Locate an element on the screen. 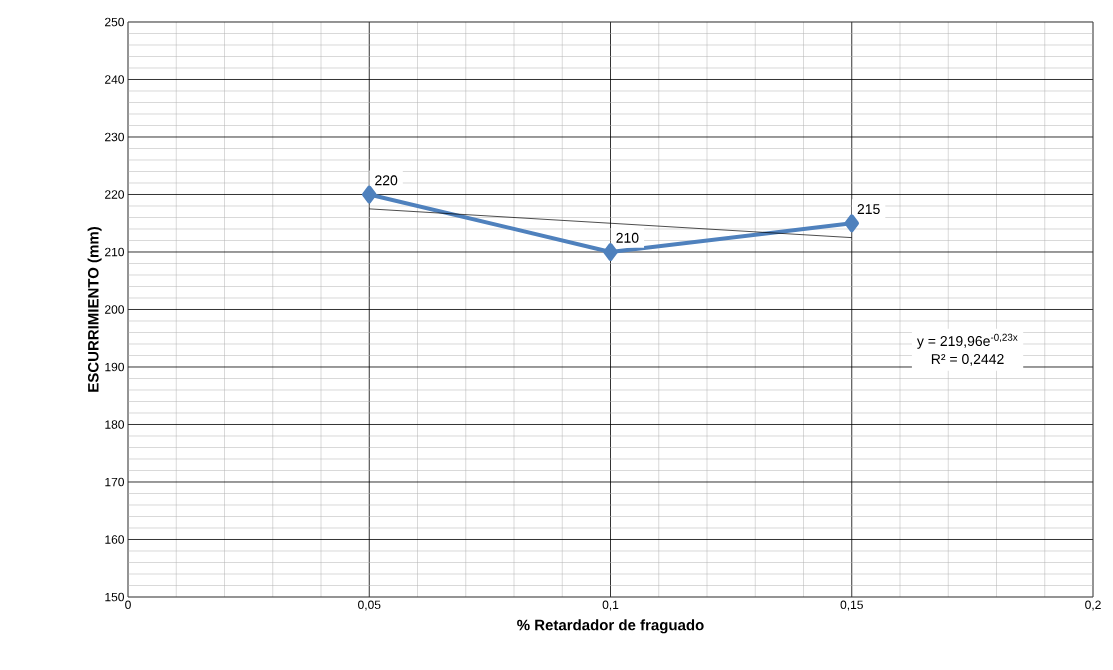 The height and width of the screenshot is (670, 1113). data-label: 220 is located at coordinates (386, 180).